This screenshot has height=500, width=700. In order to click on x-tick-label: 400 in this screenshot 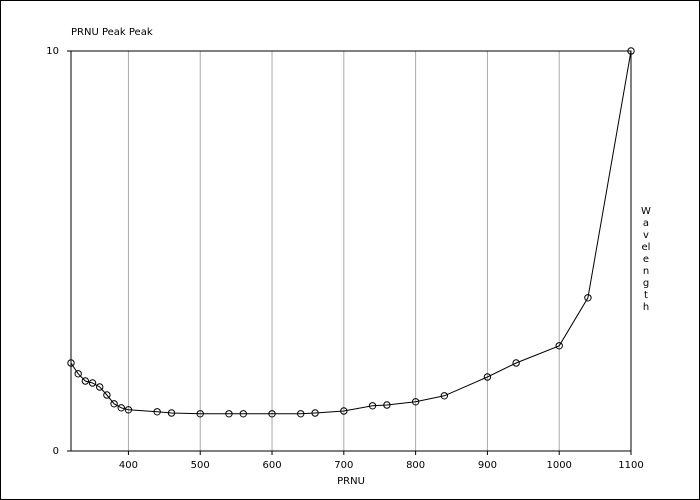, I will do `click(128, 465)`.